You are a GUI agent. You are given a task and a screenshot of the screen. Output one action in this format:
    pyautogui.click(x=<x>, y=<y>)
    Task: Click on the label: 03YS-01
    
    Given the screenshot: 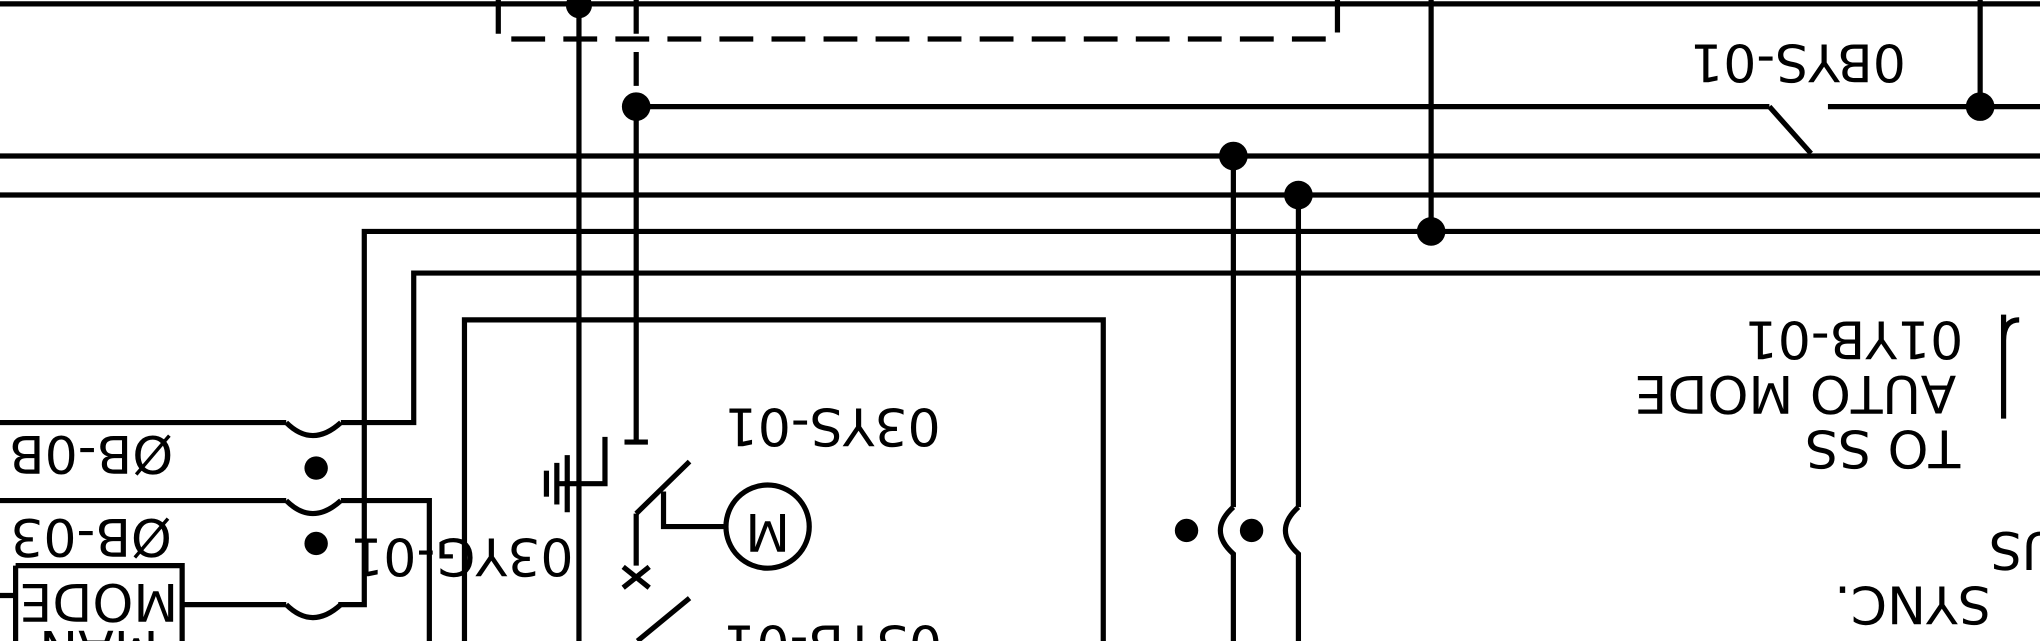 What is the action you would take?
    pyautogui.click(x=833, y=426)
    